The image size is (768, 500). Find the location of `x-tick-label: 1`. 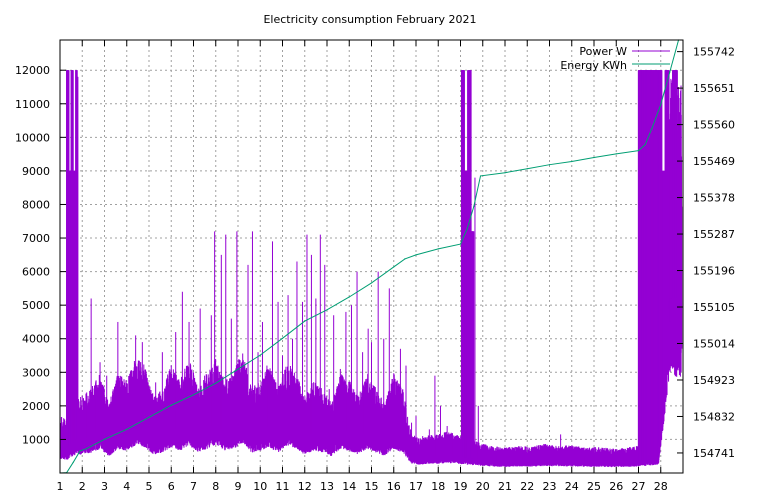

x-tick-label: 1 is located at coordinates (60, 486).